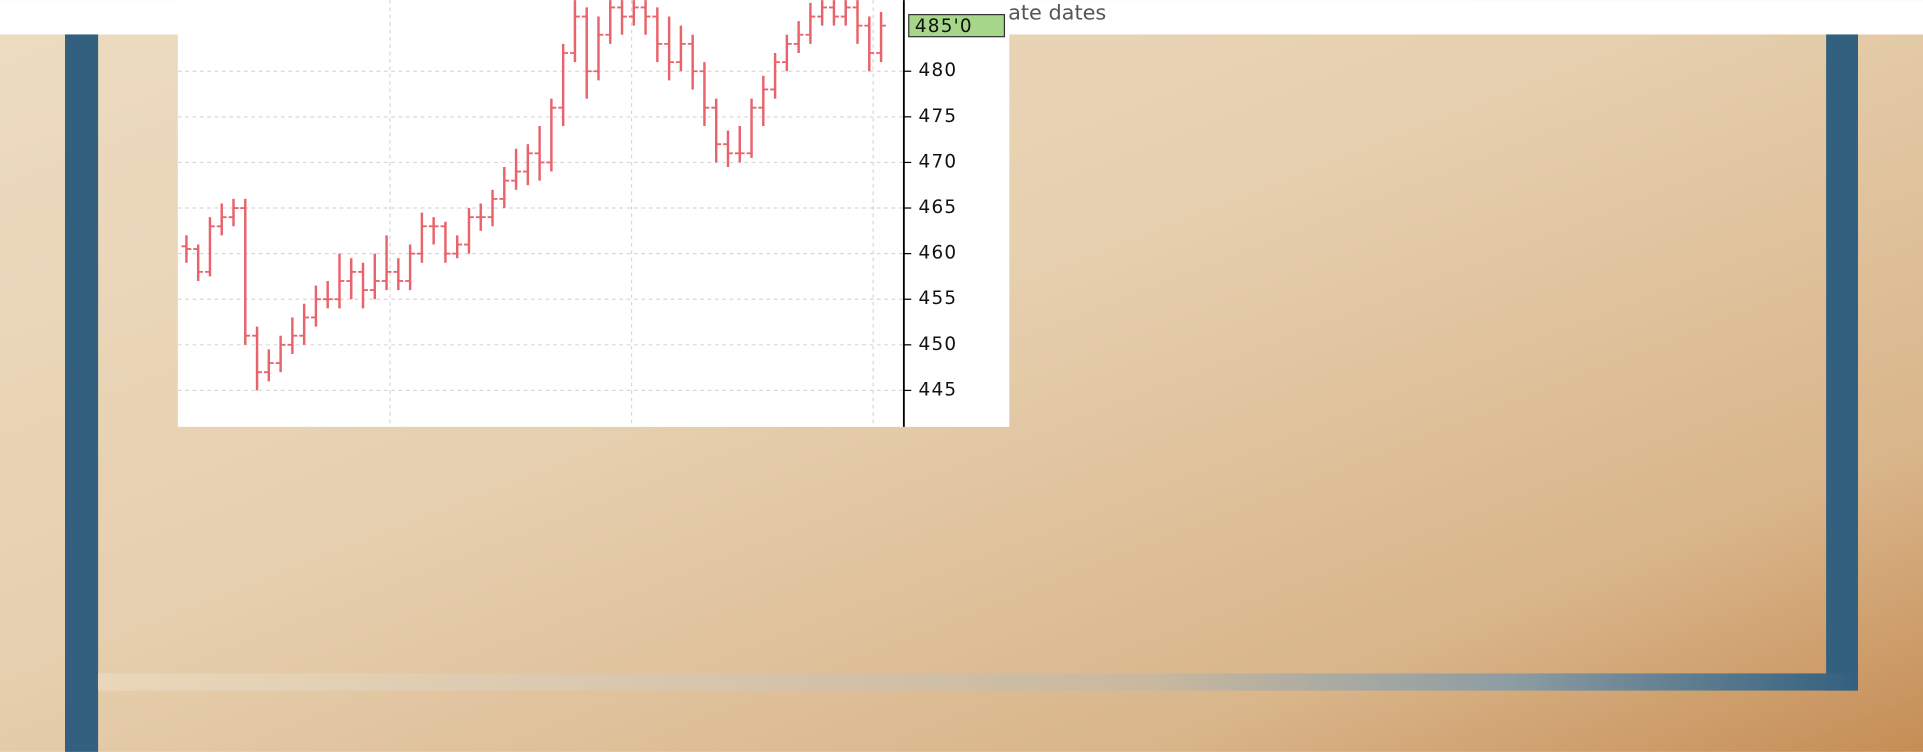 This screenshot has height=752, width=1923. Describe the element at coordinates (944, 26) in the screenshot. I see `last-price-label: 485'0` at that location.